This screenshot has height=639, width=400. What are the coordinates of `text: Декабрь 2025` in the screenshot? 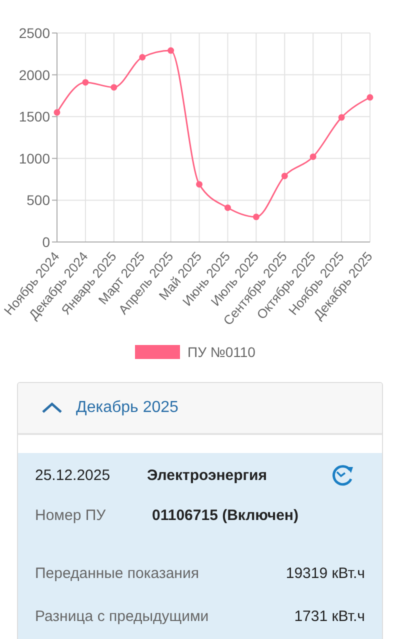 It's located at (127, 408).